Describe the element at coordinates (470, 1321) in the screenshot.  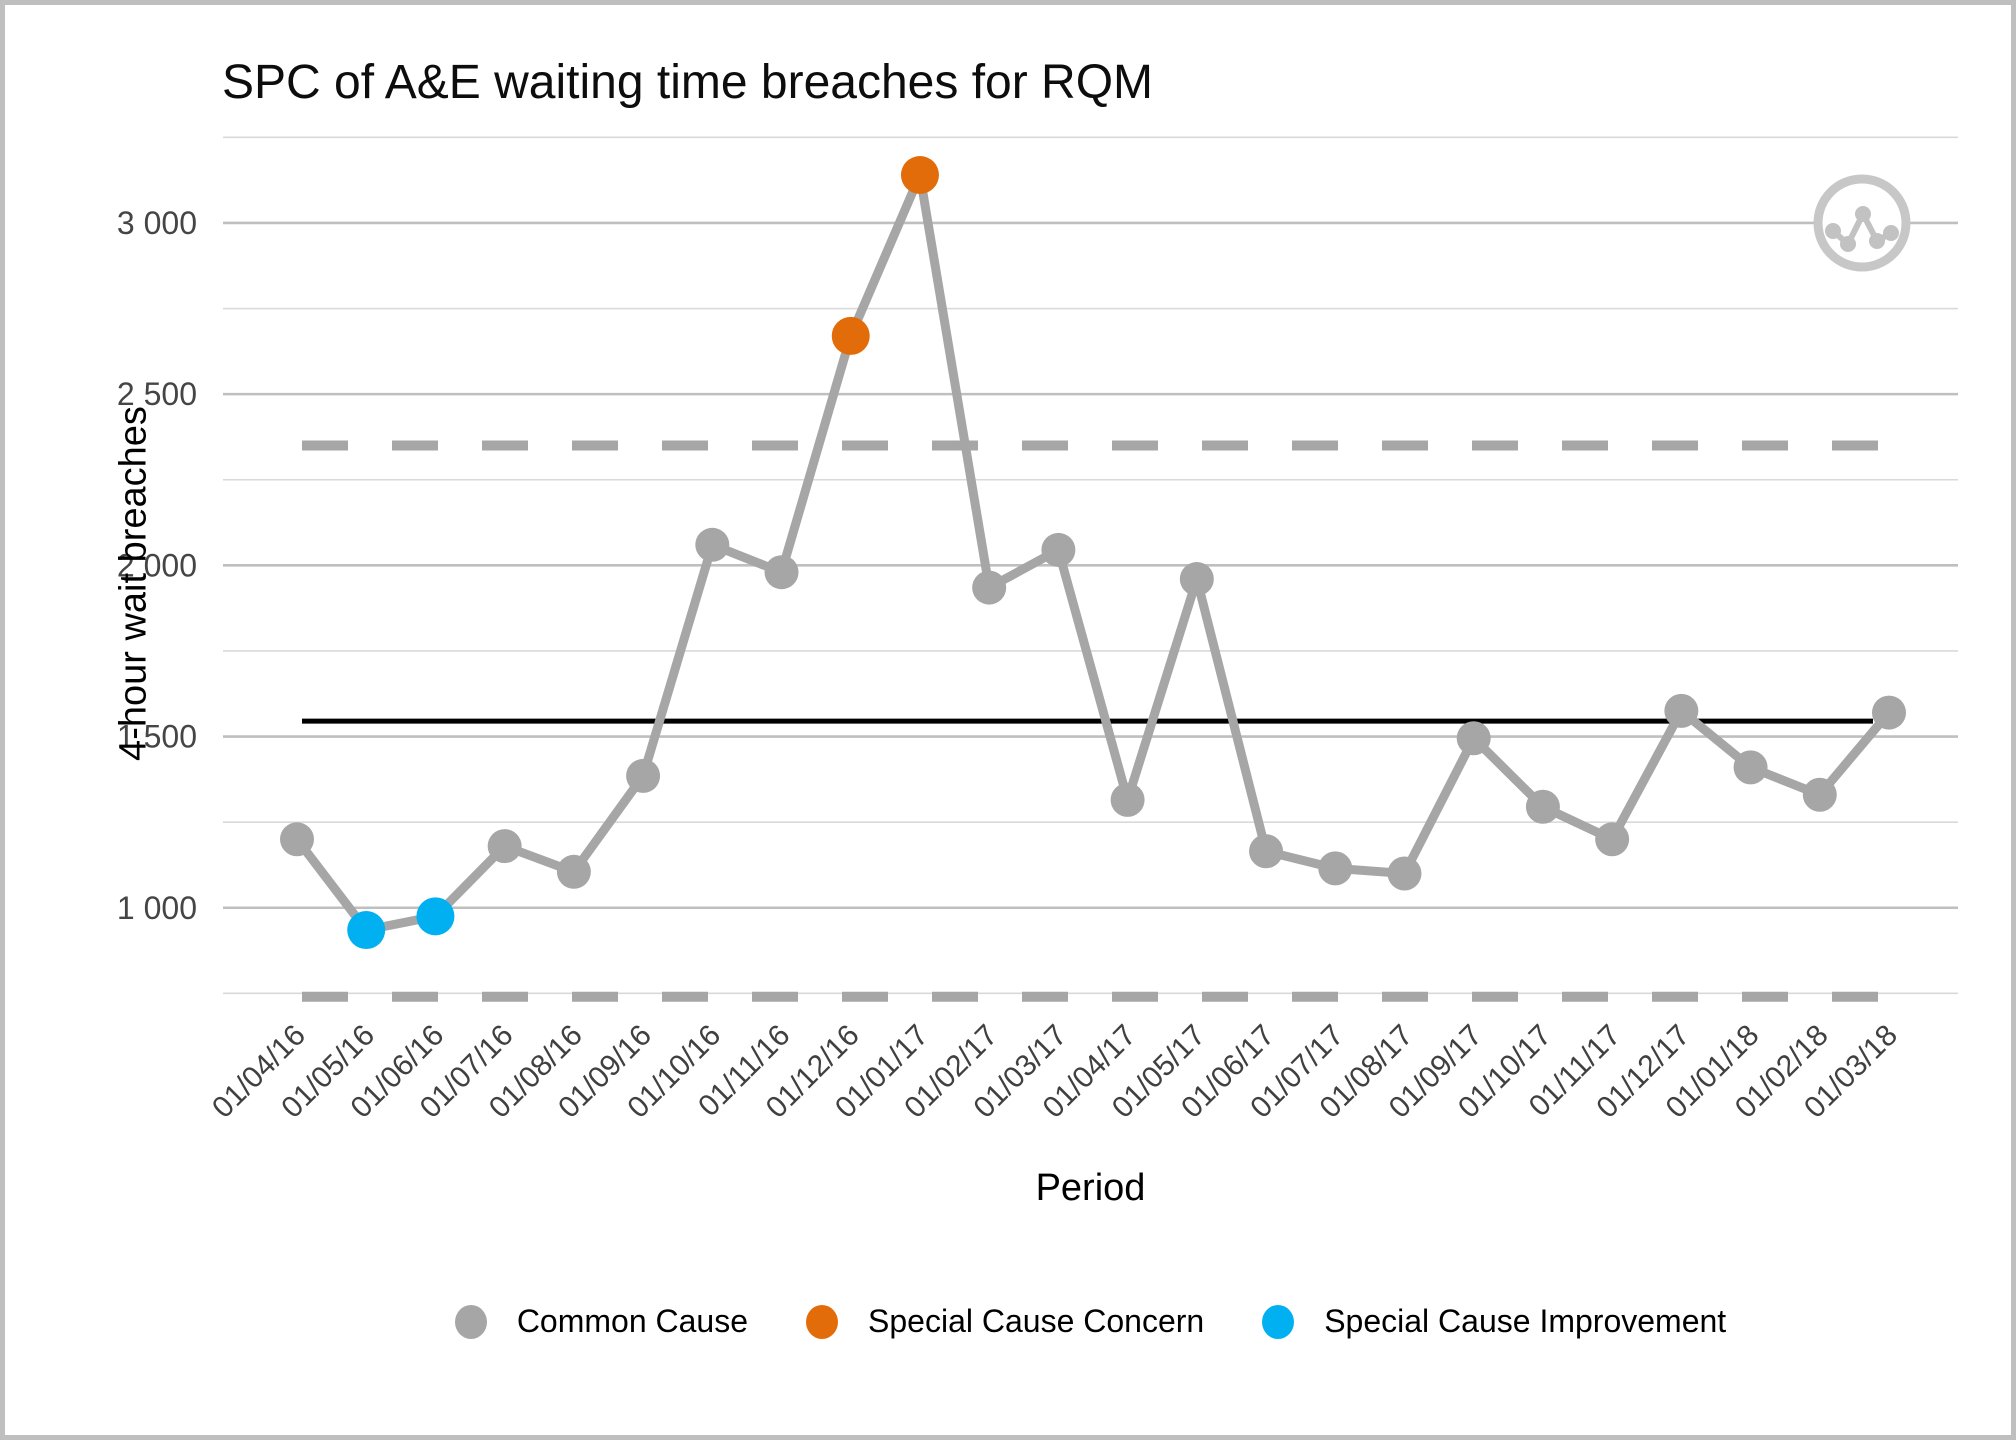
I see `common-cause-dot-icon` at that location.